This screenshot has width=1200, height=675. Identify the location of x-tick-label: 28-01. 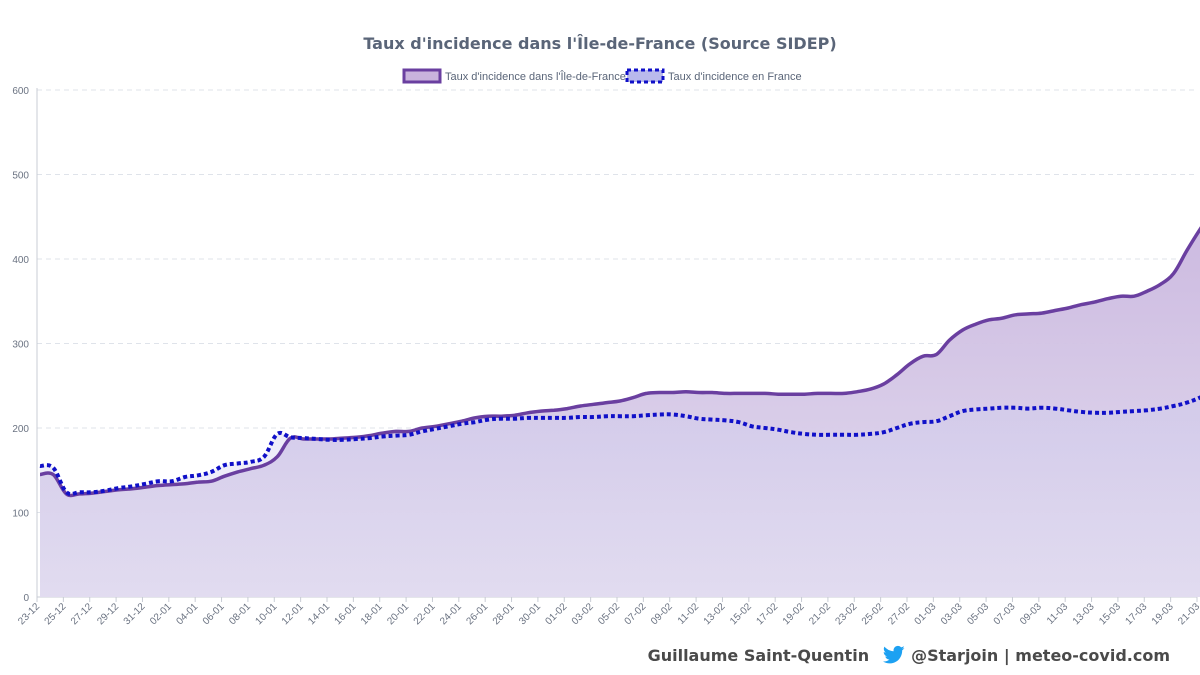
(504, 614).